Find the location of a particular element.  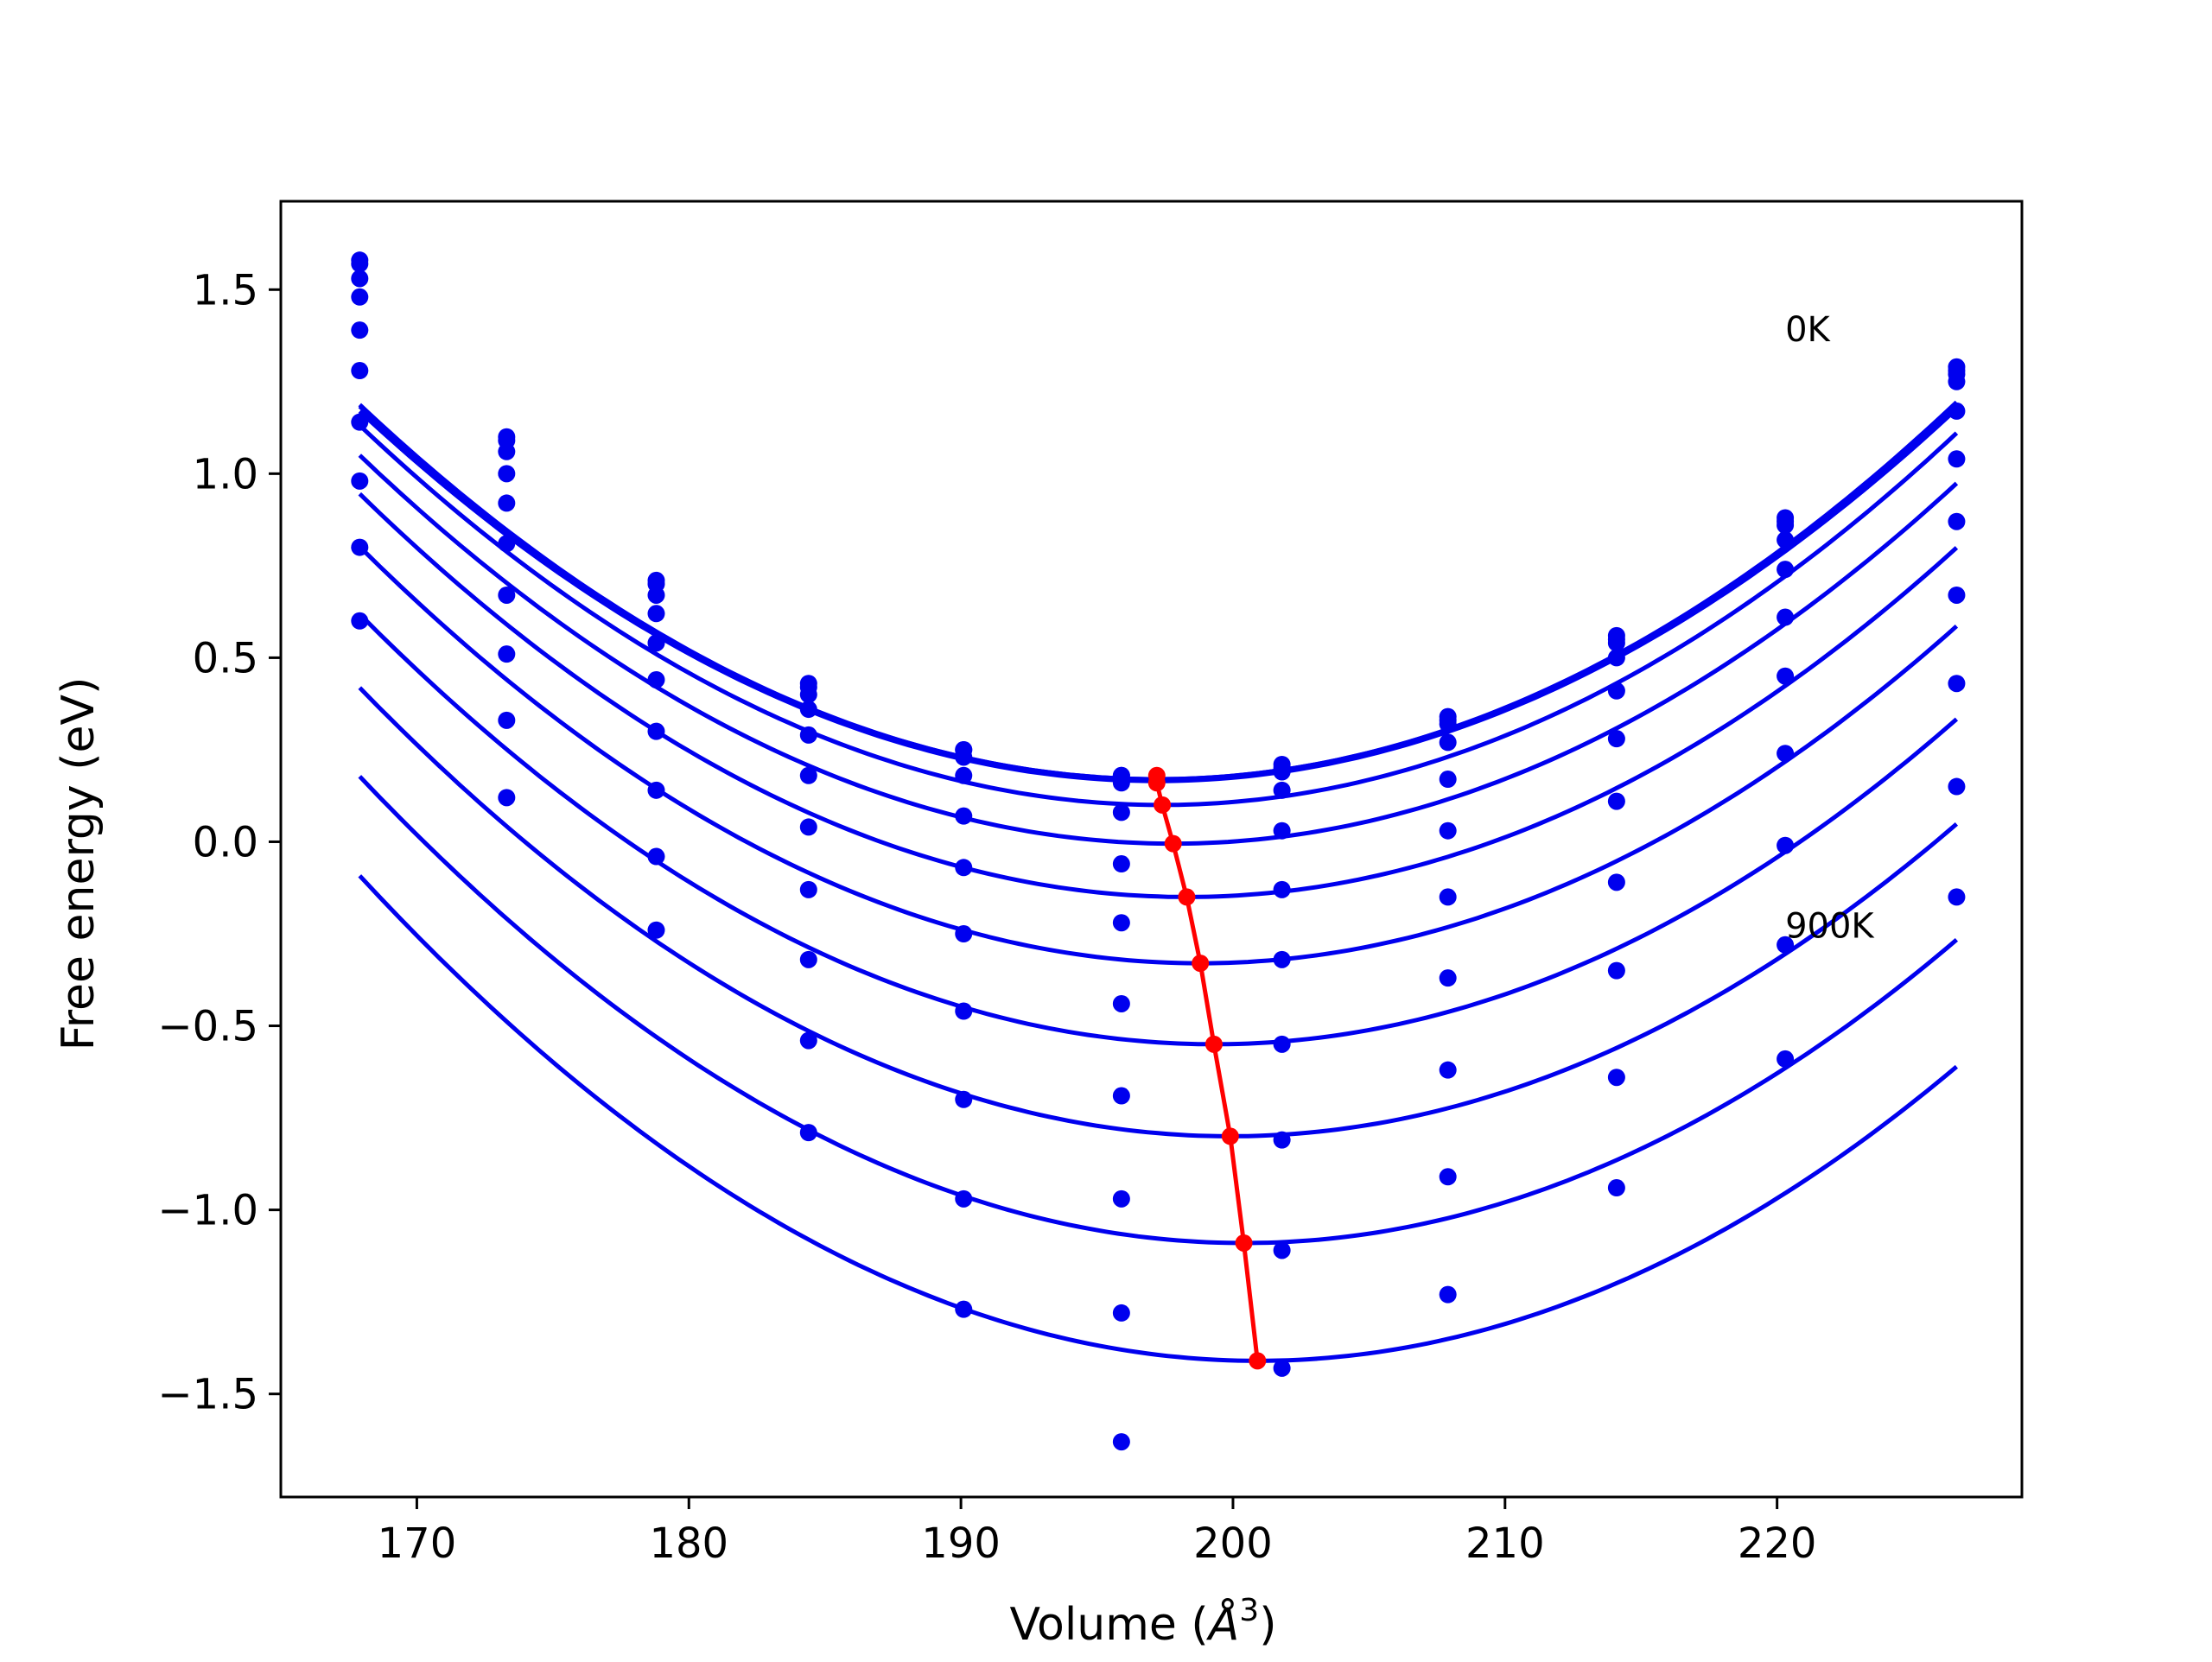

x-tick-label-210: 210 is located at coordinates (1505, 1543).